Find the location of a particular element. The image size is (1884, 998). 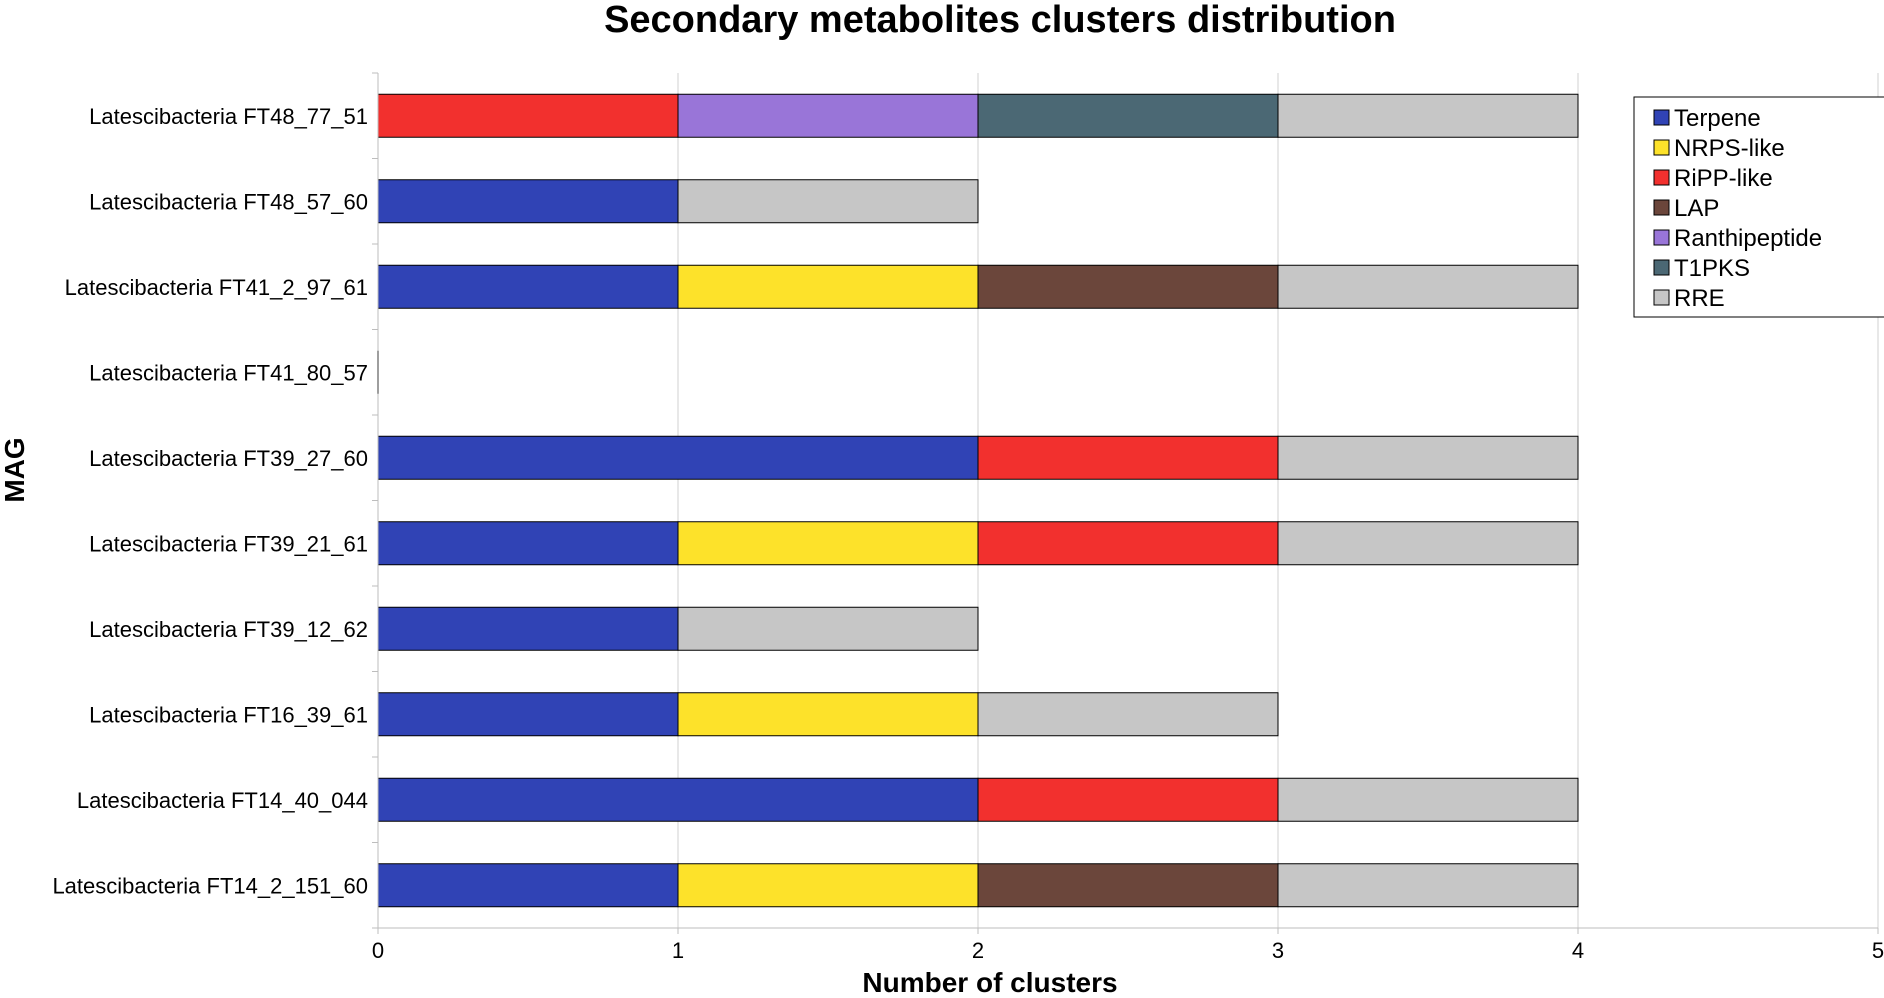

bar-2-rre is located at coordinates (1428, 286).